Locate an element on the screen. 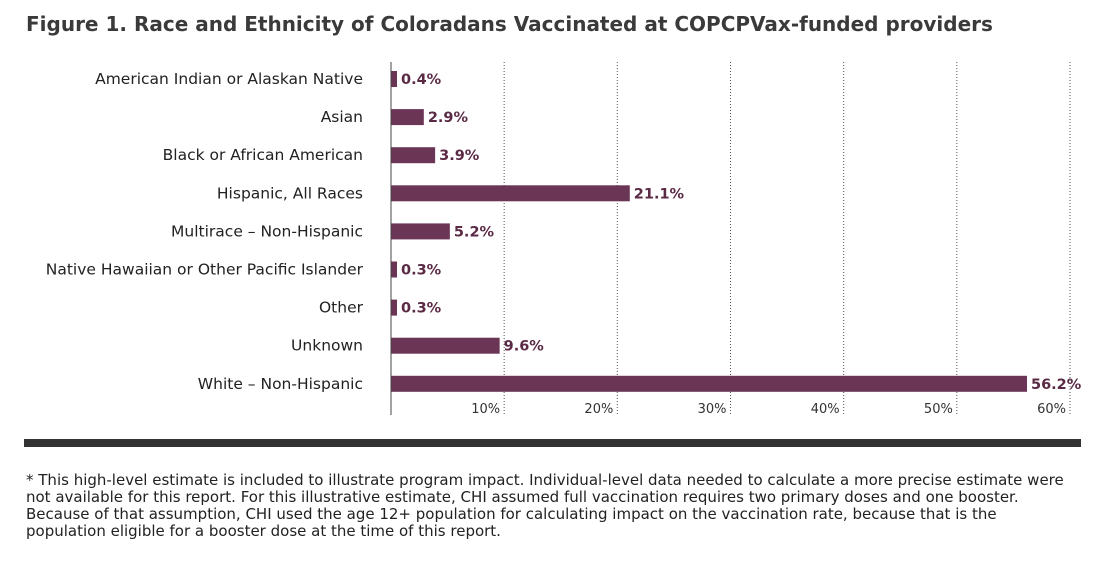 This screenshot has height=561, width=1097. value-label: 5.2% is located at coordinates (474, 232).